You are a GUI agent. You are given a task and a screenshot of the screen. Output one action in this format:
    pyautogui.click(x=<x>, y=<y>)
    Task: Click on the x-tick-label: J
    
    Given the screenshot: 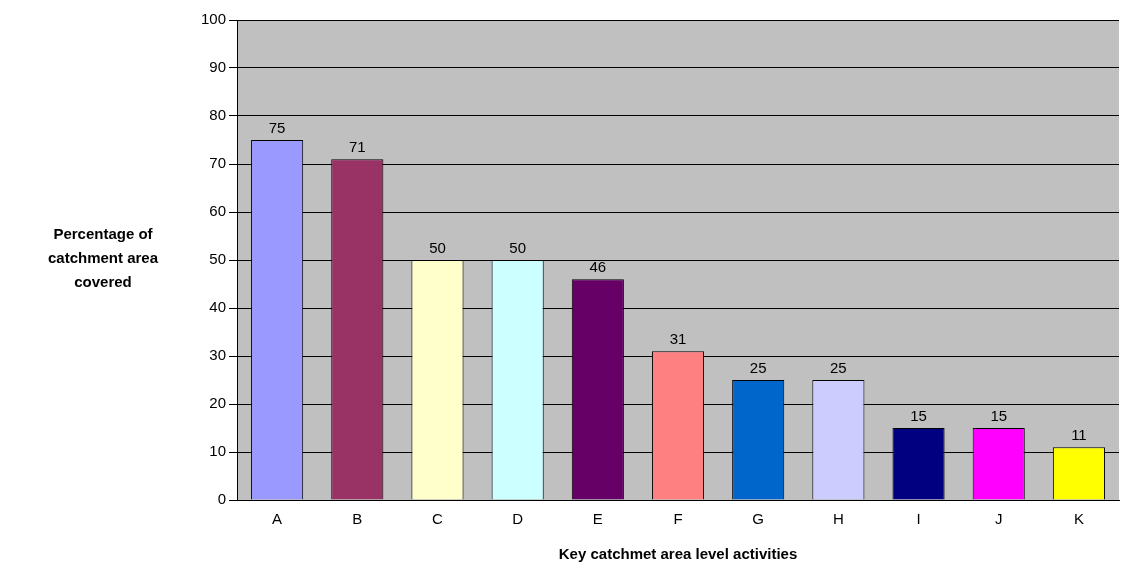 What is the action you would take?
    pyautogui.click(x=998, y=519)
    